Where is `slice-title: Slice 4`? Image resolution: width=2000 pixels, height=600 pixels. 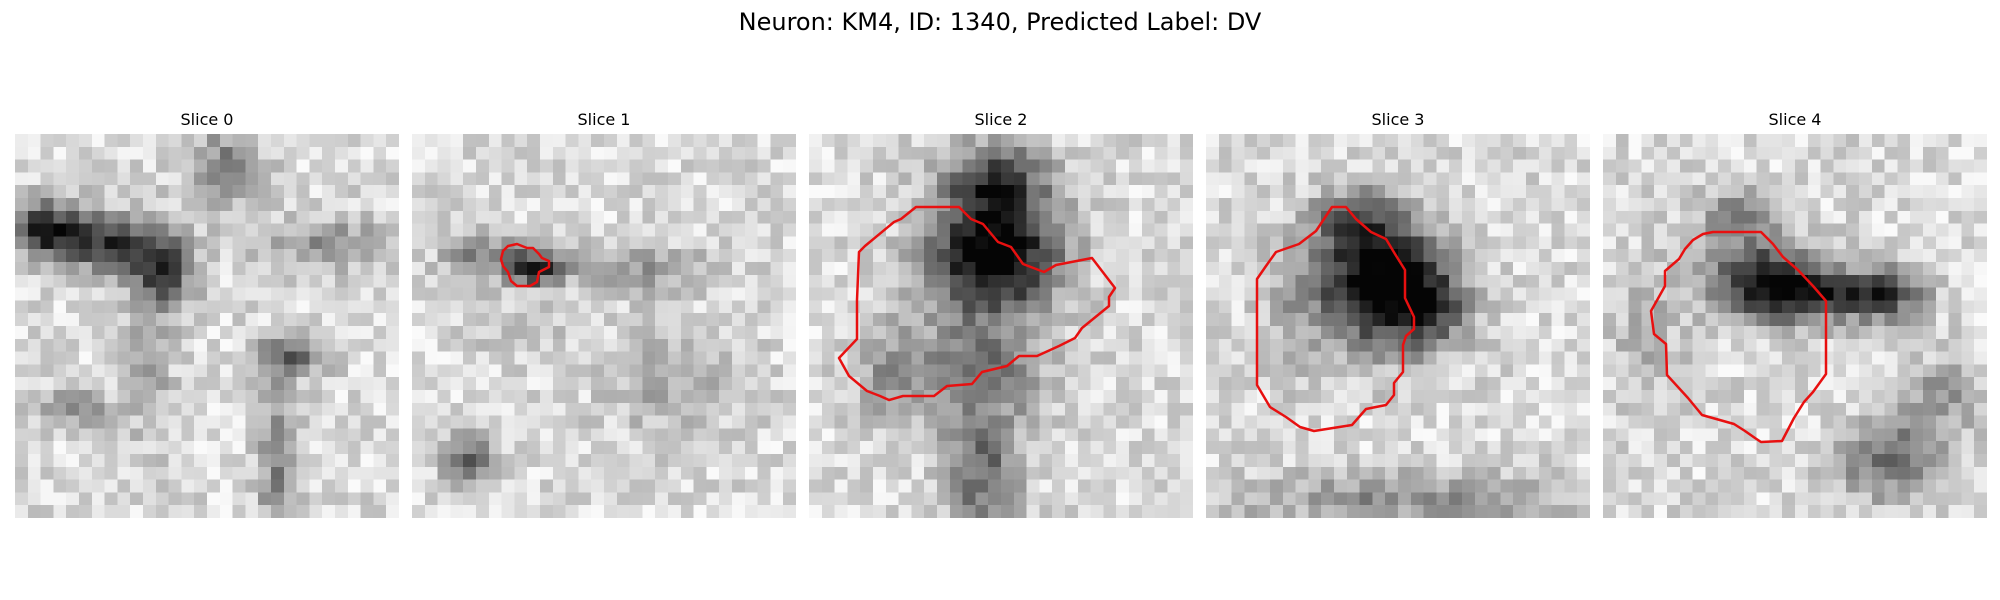 slice-title: Slice 4 is located at coordinates (1795, 119).